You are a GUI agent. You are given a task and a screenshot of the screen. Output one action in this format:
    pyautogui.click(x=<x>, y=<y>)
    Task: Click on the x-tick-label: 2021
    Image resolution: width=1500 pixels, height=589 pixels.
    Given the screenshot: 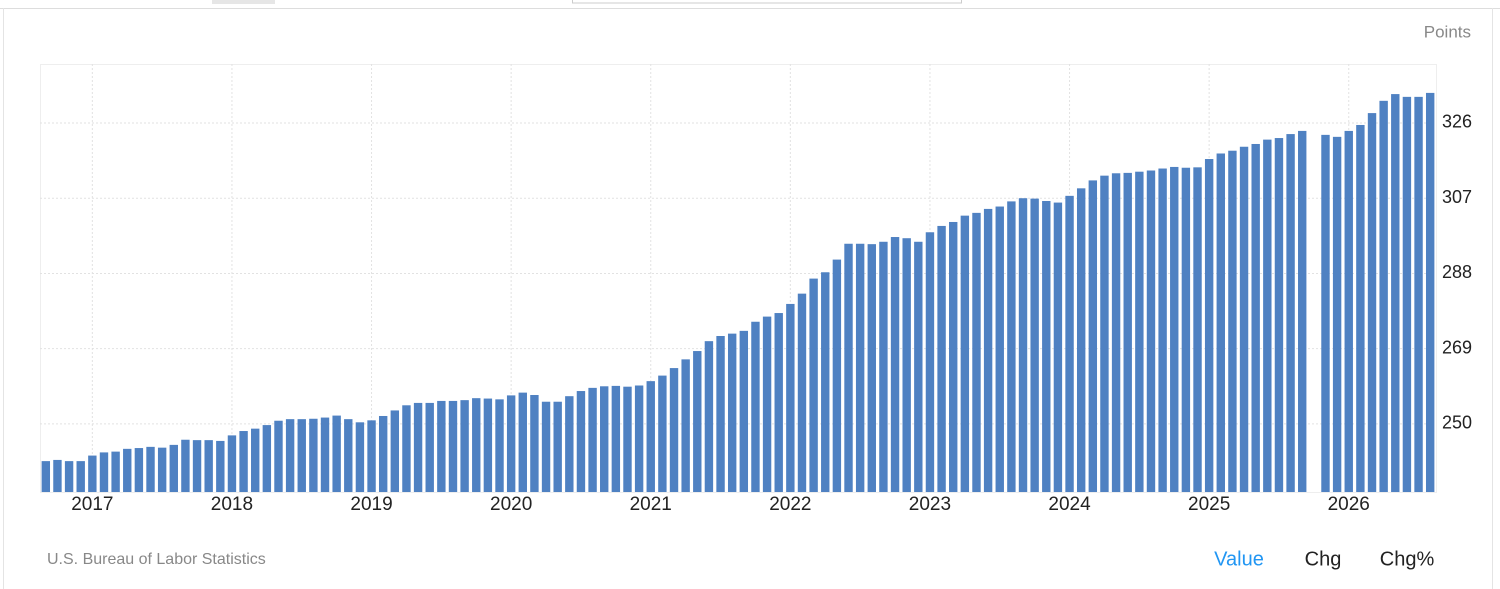 What is the action you would take?
    pyautogui.click(x=651, y=504)
    